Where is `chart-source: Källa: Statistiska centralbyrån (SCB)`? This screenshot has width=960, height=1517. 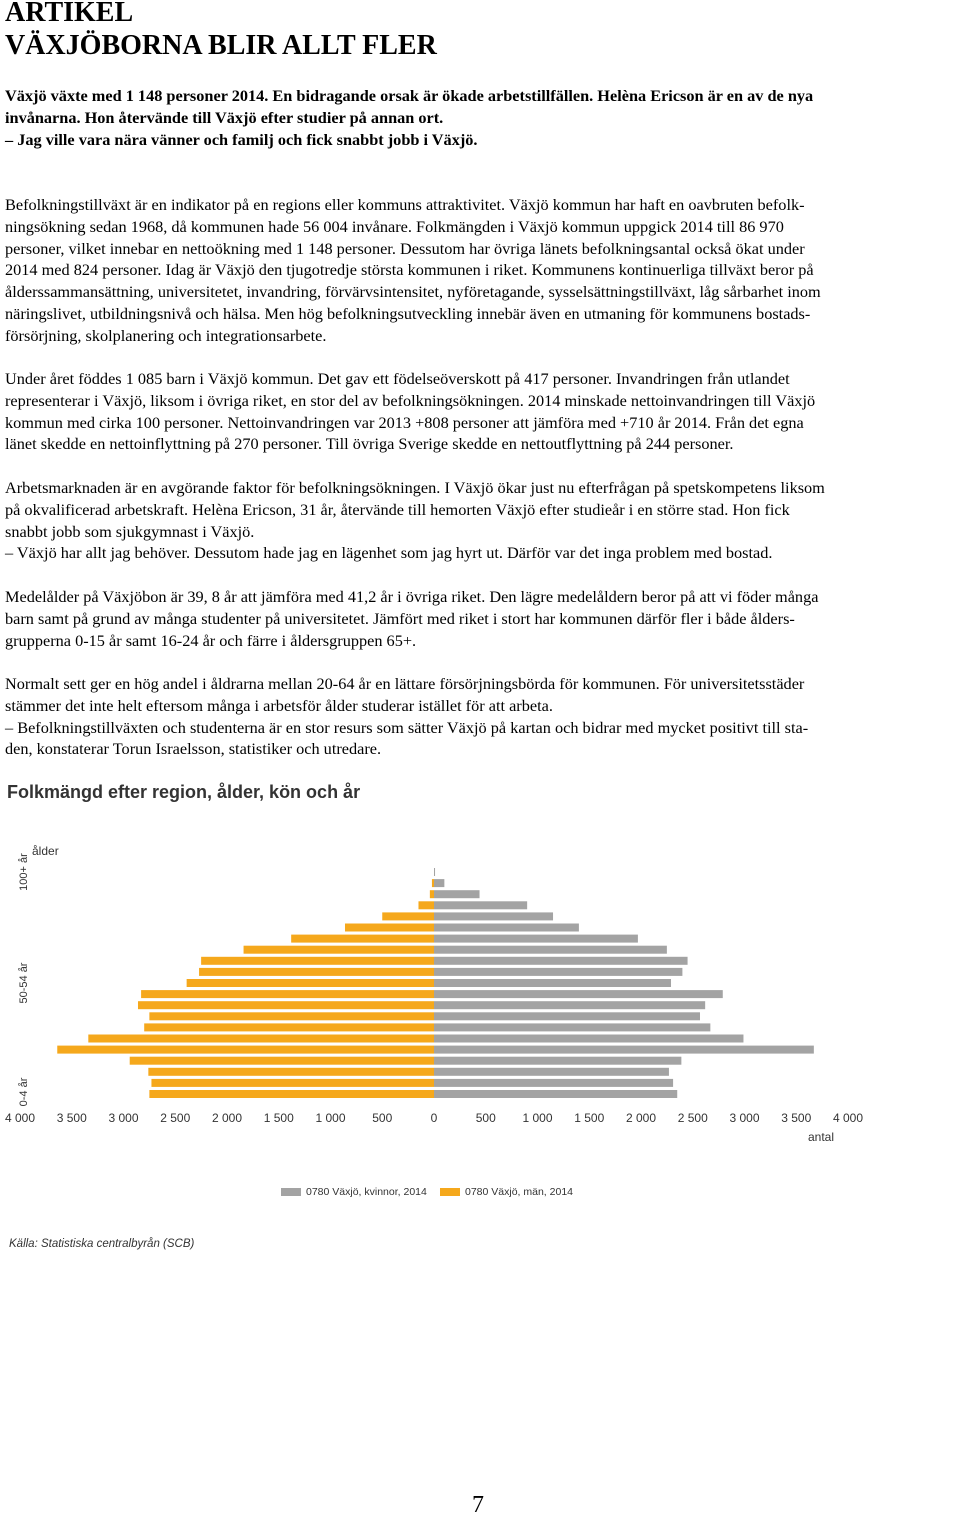
chart-source: Källa: Statistiska centralbyrån (SCB) is located at coordinates (102, 1244).